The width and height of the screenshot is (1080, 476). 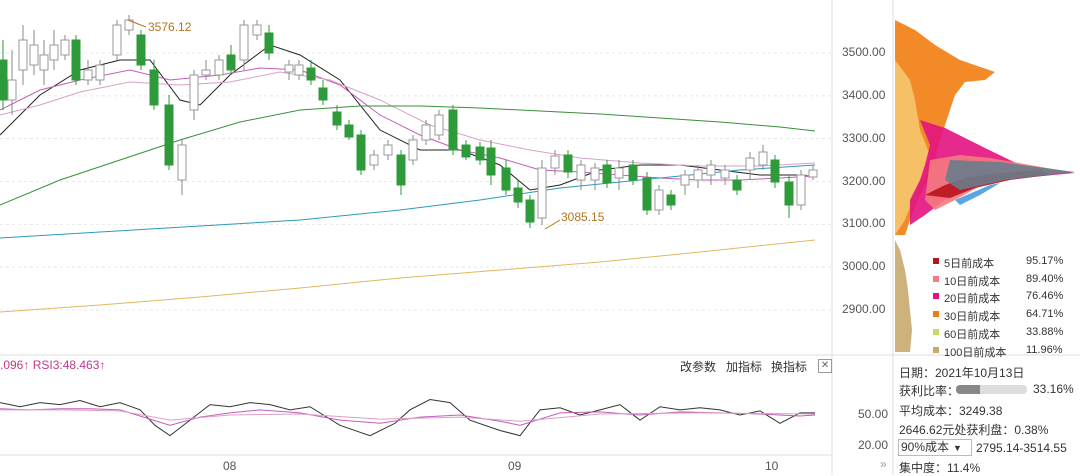 I want to click on dist-30d-light, so click(x=912, y=147).